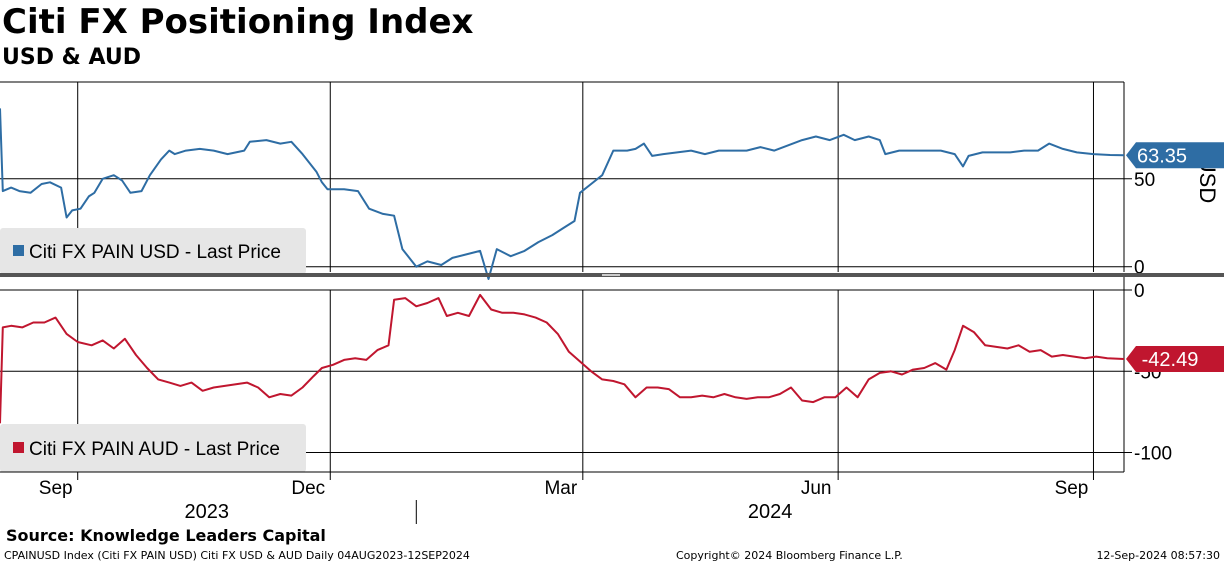 This screenshot has width=1224, height=566. I want to click on x-year-label: 2024, so click(770, 512).